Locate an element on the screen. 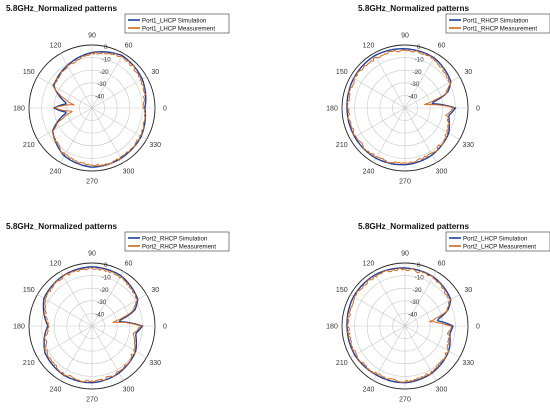 Image resolution: width=550 pixels, height=418 pixels. legend-entry: Port2_RHCP Measurement is located at coordinates (179, 246).